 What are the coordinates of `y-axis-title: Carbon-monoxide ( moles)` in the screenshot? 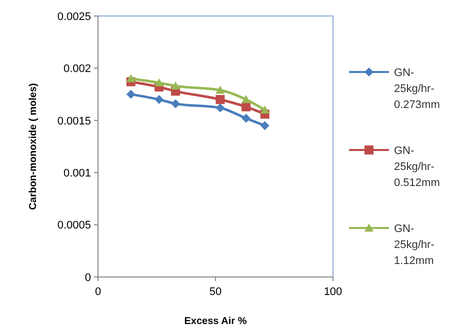 It's located at (33, 146).